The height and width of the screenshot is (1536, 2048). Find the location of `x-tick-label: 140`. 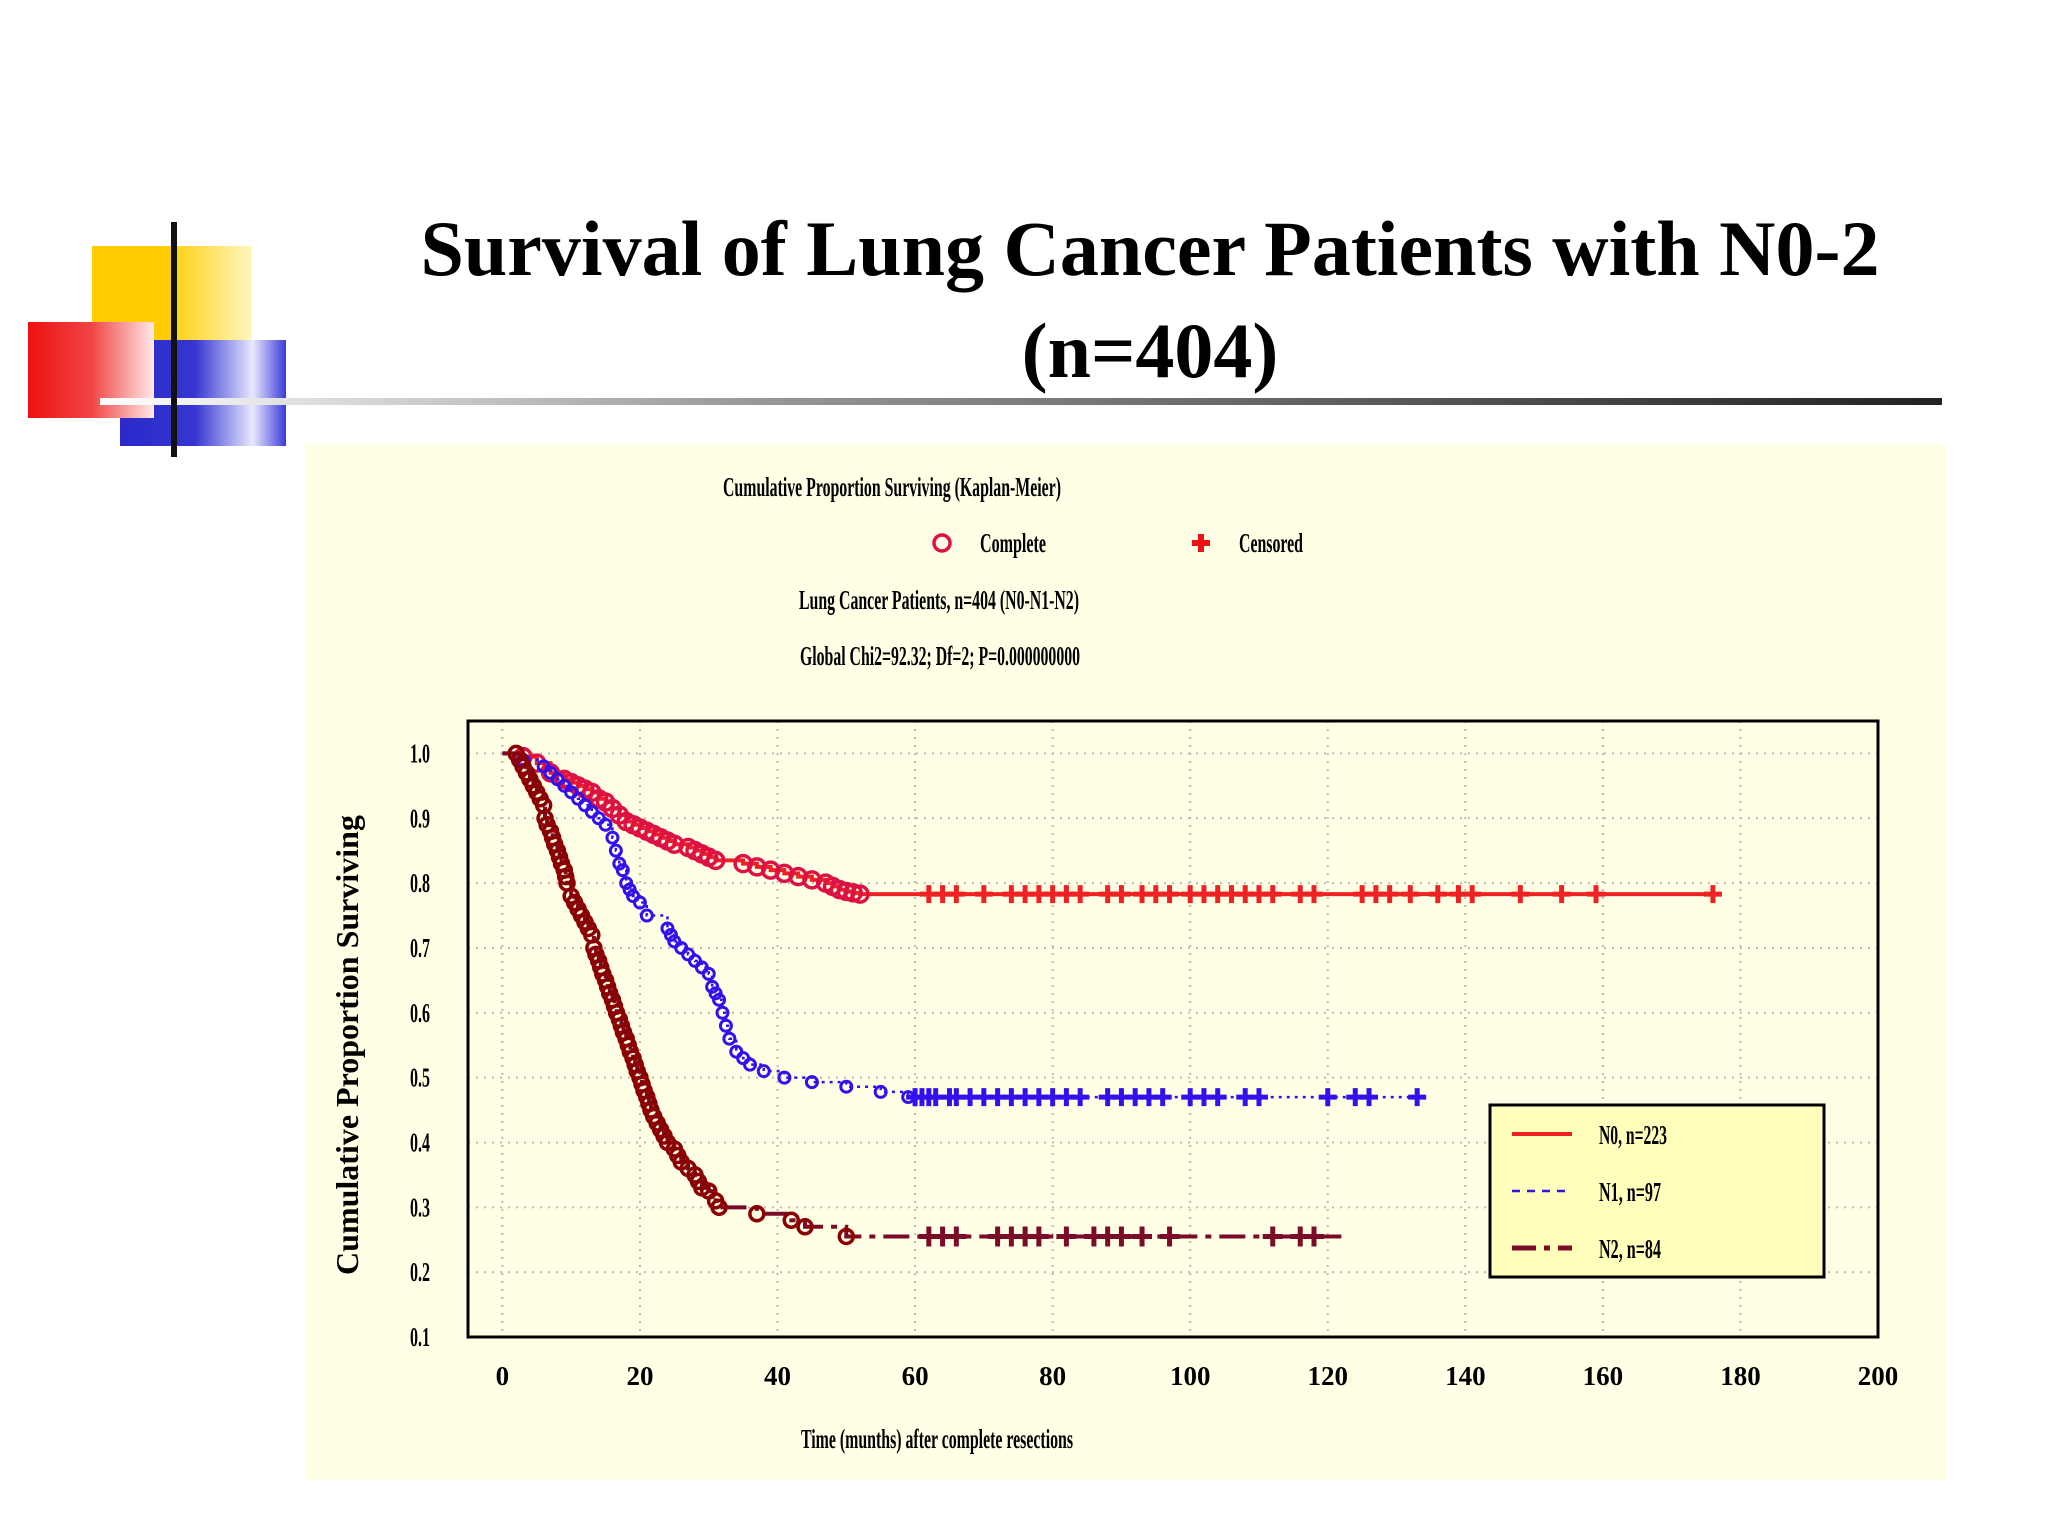

x-tick-label: 140 is located at coordinates (1465, 1376).